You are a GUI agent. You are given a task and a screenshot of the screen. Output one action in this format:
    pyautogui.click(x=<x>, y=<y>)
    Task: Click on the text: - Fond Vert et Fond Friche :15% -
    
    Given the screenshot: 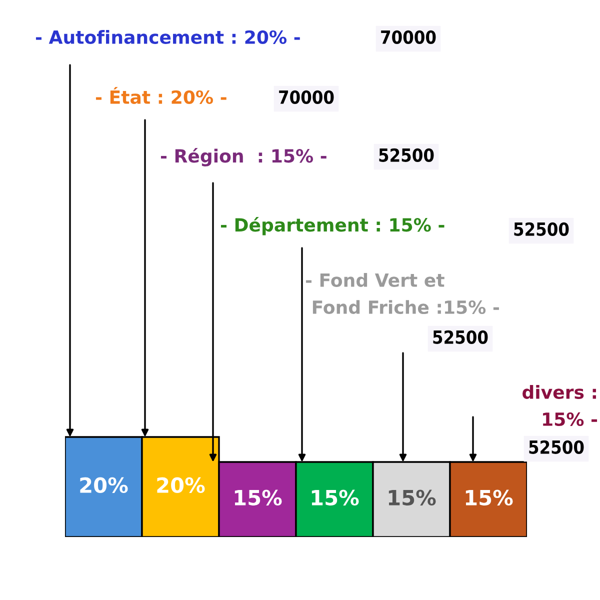 What is the action you would take?
    pyautogui.click(x=402, y=293)
    